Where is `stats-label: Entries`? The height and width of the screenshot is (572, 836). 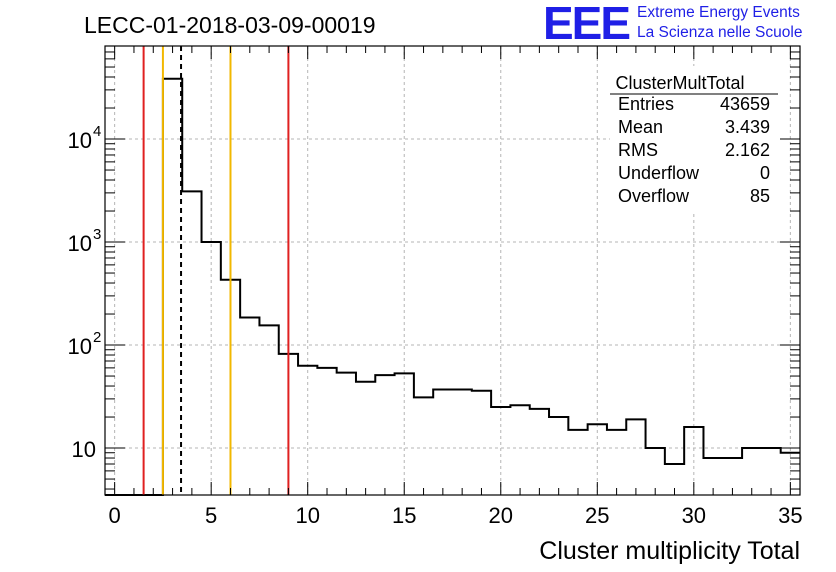 stats-label: Entries is located at coordinates (646, 104).